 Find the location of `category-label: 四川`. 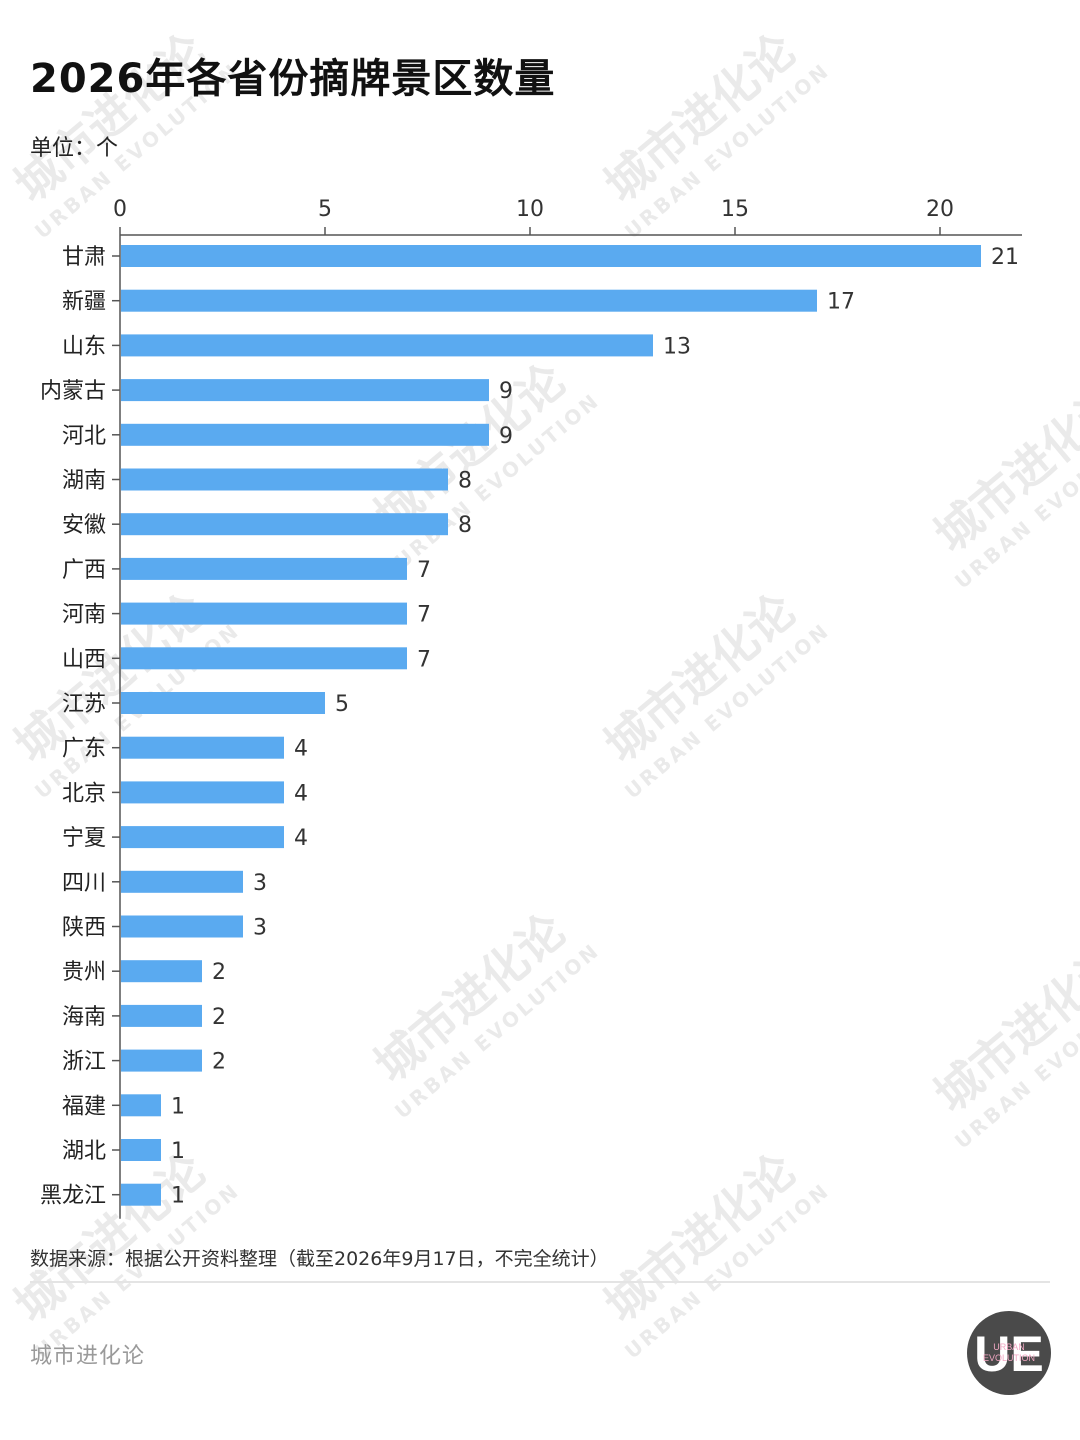

category-label: 四川 is located at coordinates (84, 883).